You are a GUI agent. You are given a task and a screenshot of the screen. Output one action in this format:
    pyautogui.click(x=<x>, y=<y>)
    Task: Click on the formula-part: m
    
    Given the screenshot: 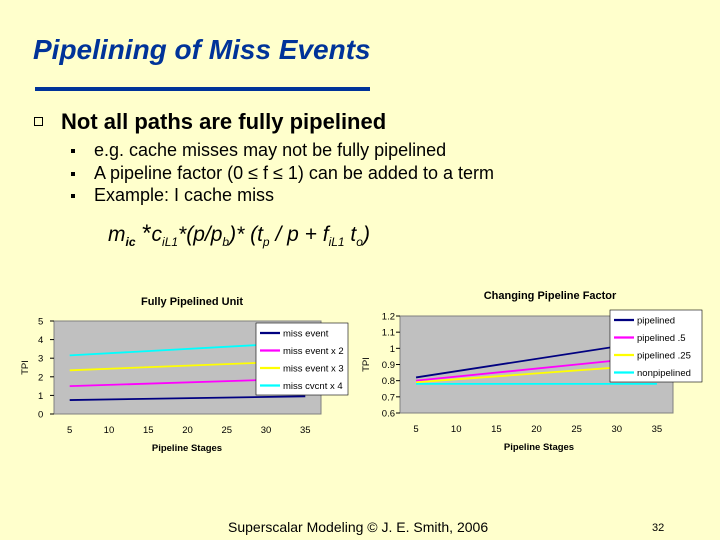 What is the action you would take?
    pyautogui.click(x=117, y=234)
    